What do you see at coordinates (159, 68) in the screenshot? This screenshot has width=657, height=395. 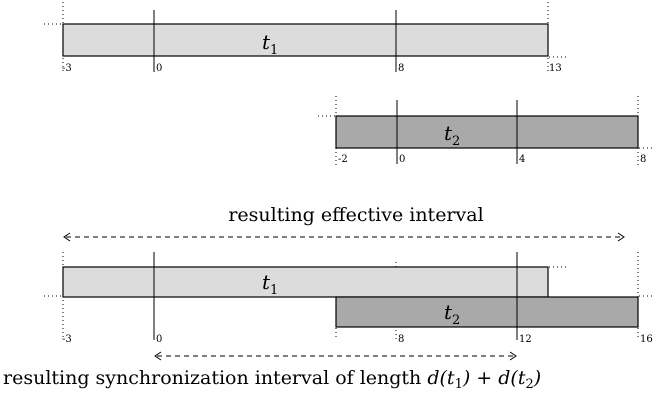 I see `t1-tick-label: 0` at bounding box center [159, 68].